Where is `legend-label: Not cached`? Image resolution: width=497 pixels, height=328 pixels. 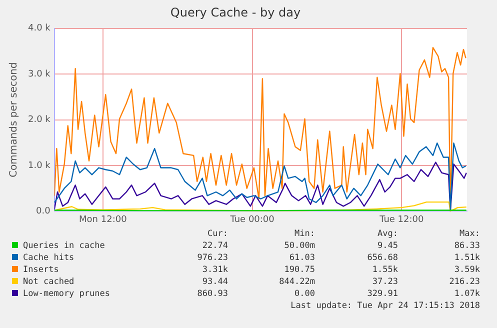 legend-label: Not cached is located at coordinates (48, 282).